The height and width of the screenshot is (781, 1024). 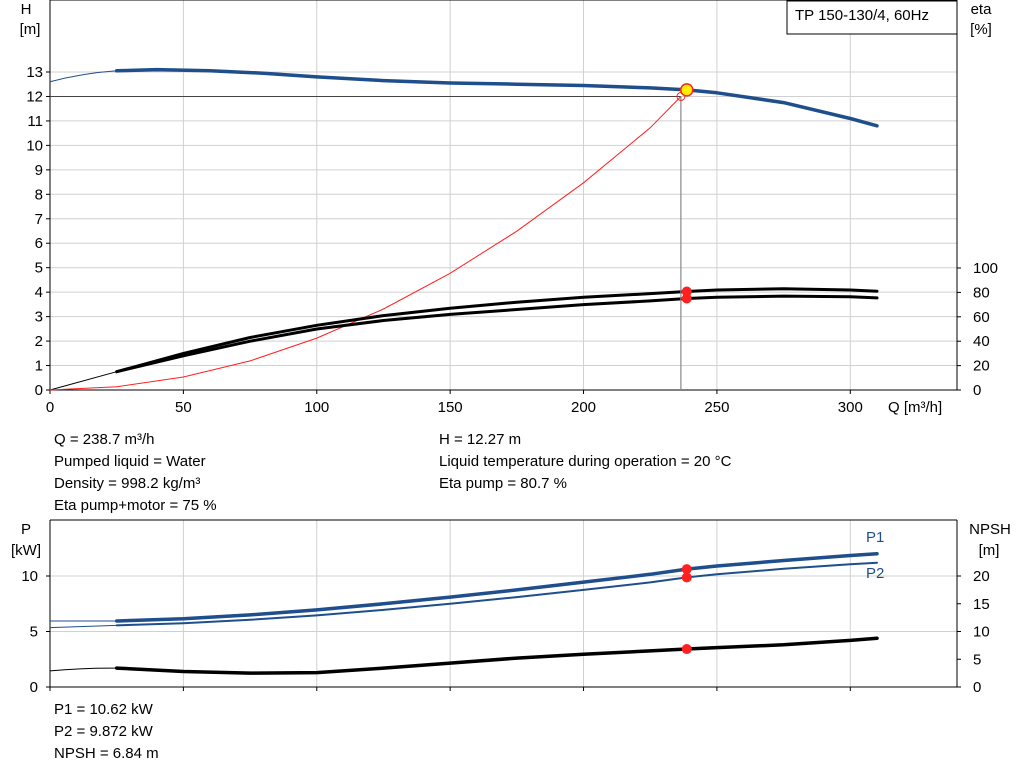 I want to click on info-p1: P1 = 10.62 kW, so click(x=103, y=709).